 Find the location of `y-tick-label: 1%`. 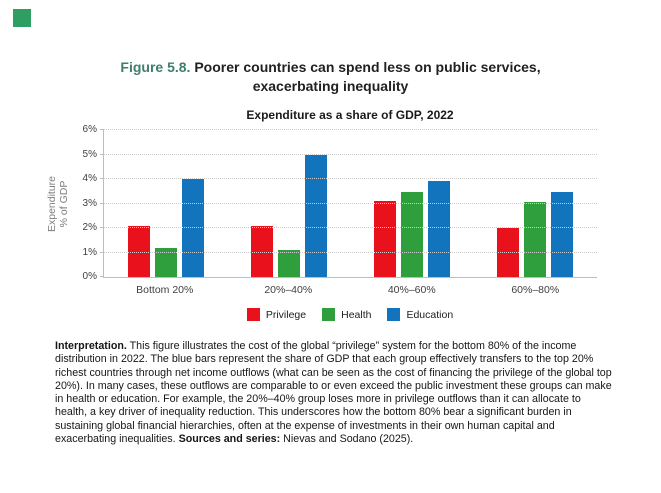

y-tick-label: 1% is located at coordinates (89, 252).